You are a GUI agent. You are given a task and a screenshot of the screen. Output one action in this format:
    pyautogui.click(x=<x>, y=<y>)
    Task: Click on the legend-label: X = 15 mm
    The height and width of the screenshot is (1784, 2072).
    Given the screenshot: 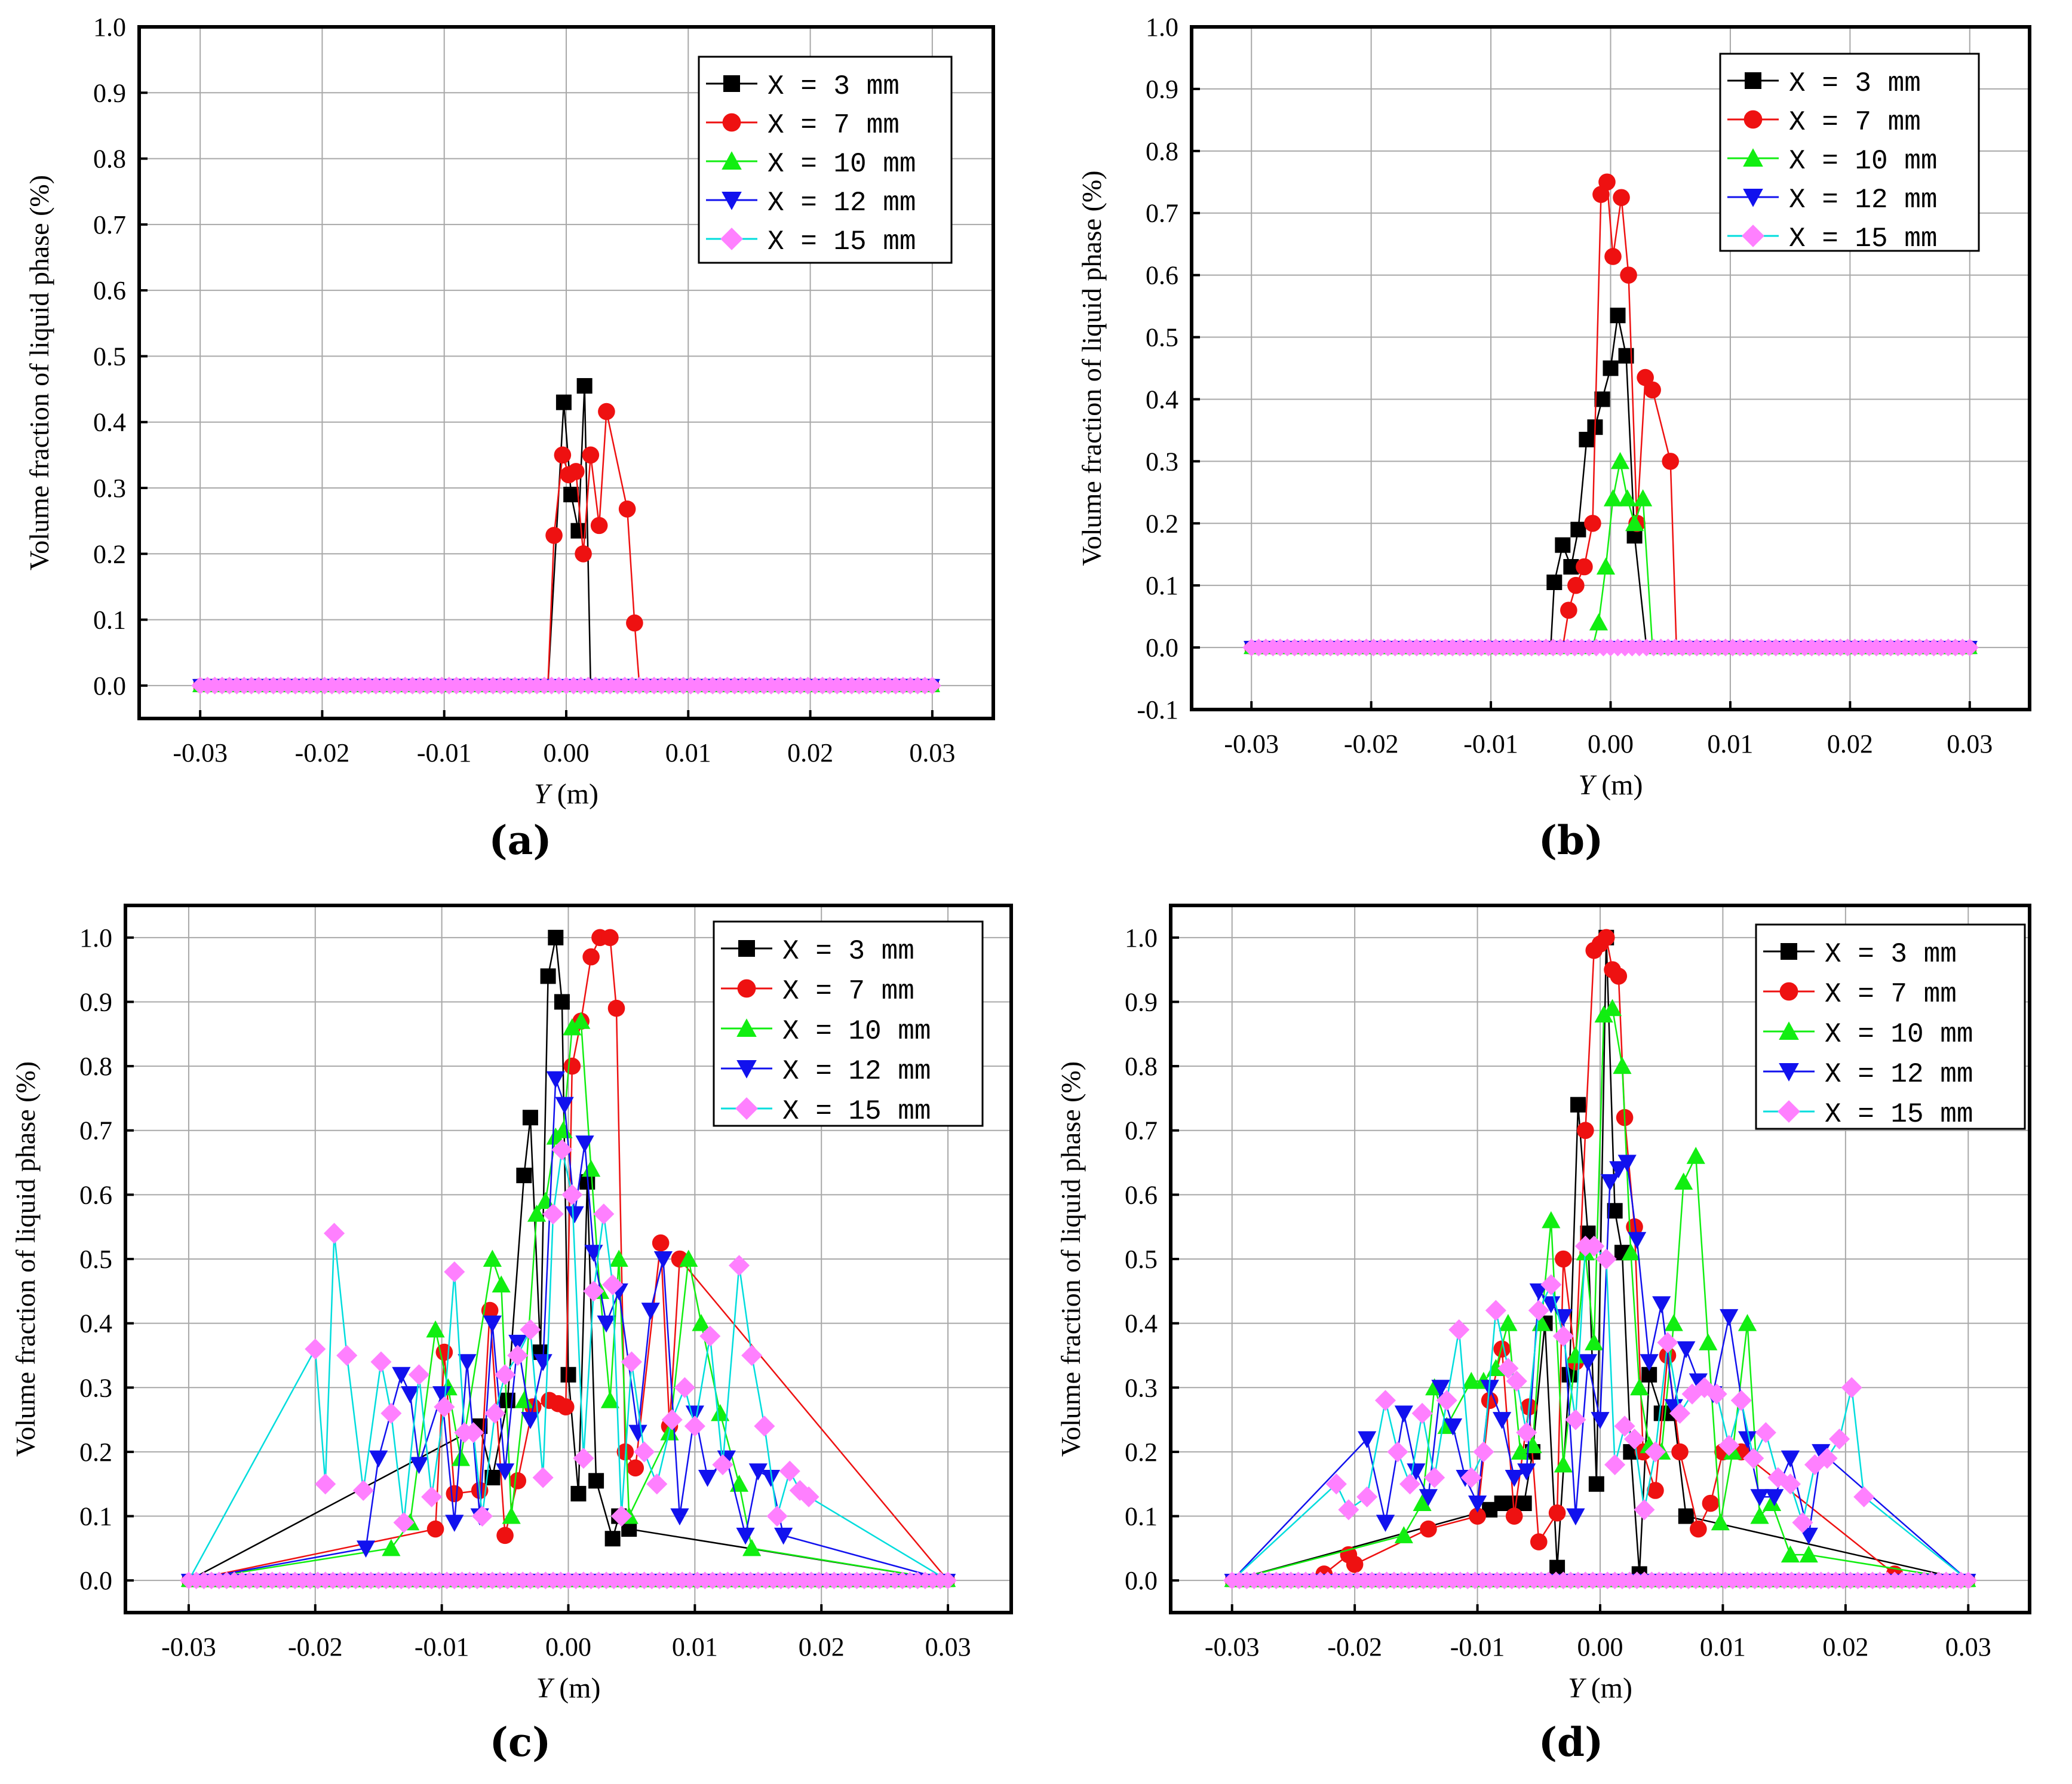 What is the action you would take?
    pyautogui.click(x=842, y=241)
    